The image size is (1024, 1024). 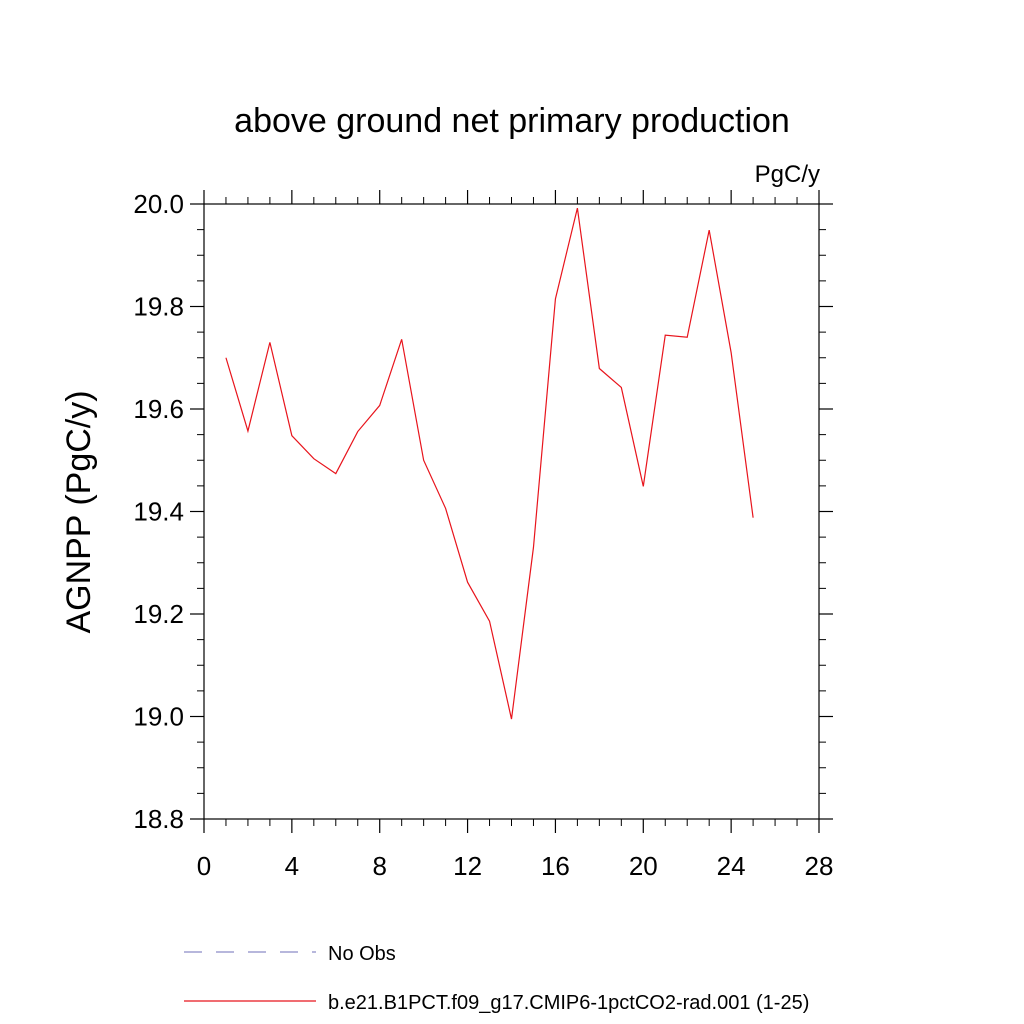 What do you see at coordinates (158, 204) in the screenshot?
I see `y-tick-label: 20.0` at bounding box center [158, 204].